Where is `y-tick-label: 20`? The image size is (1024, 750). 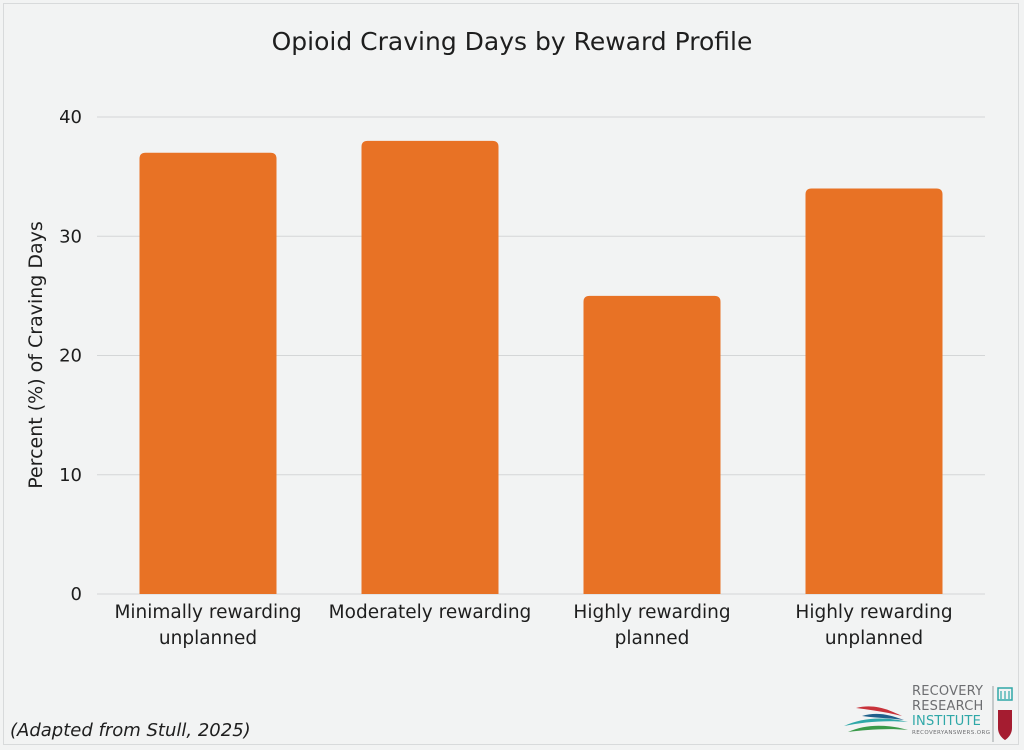
y-tick-label: 20 is located at coordinates (70, 356).